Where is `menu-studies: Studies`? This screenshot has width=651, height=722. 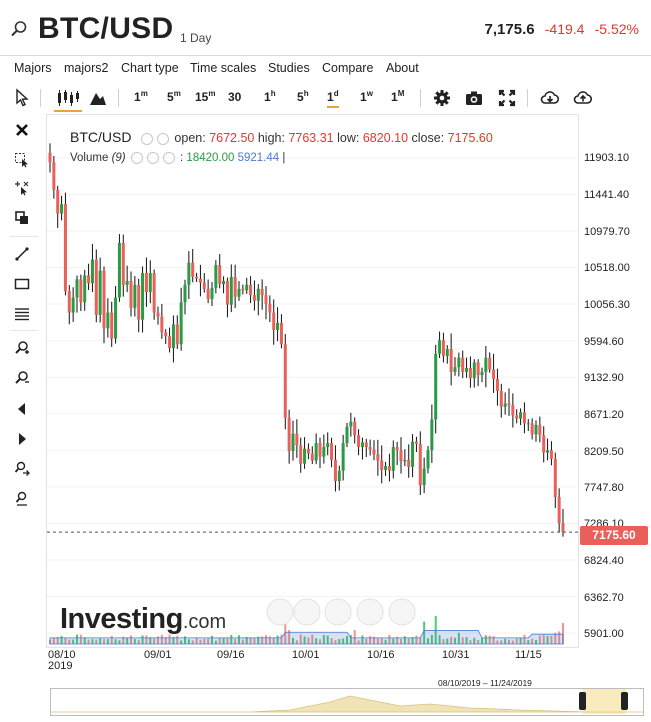 menu-studies: Studies is located at coordinates (289, 68).